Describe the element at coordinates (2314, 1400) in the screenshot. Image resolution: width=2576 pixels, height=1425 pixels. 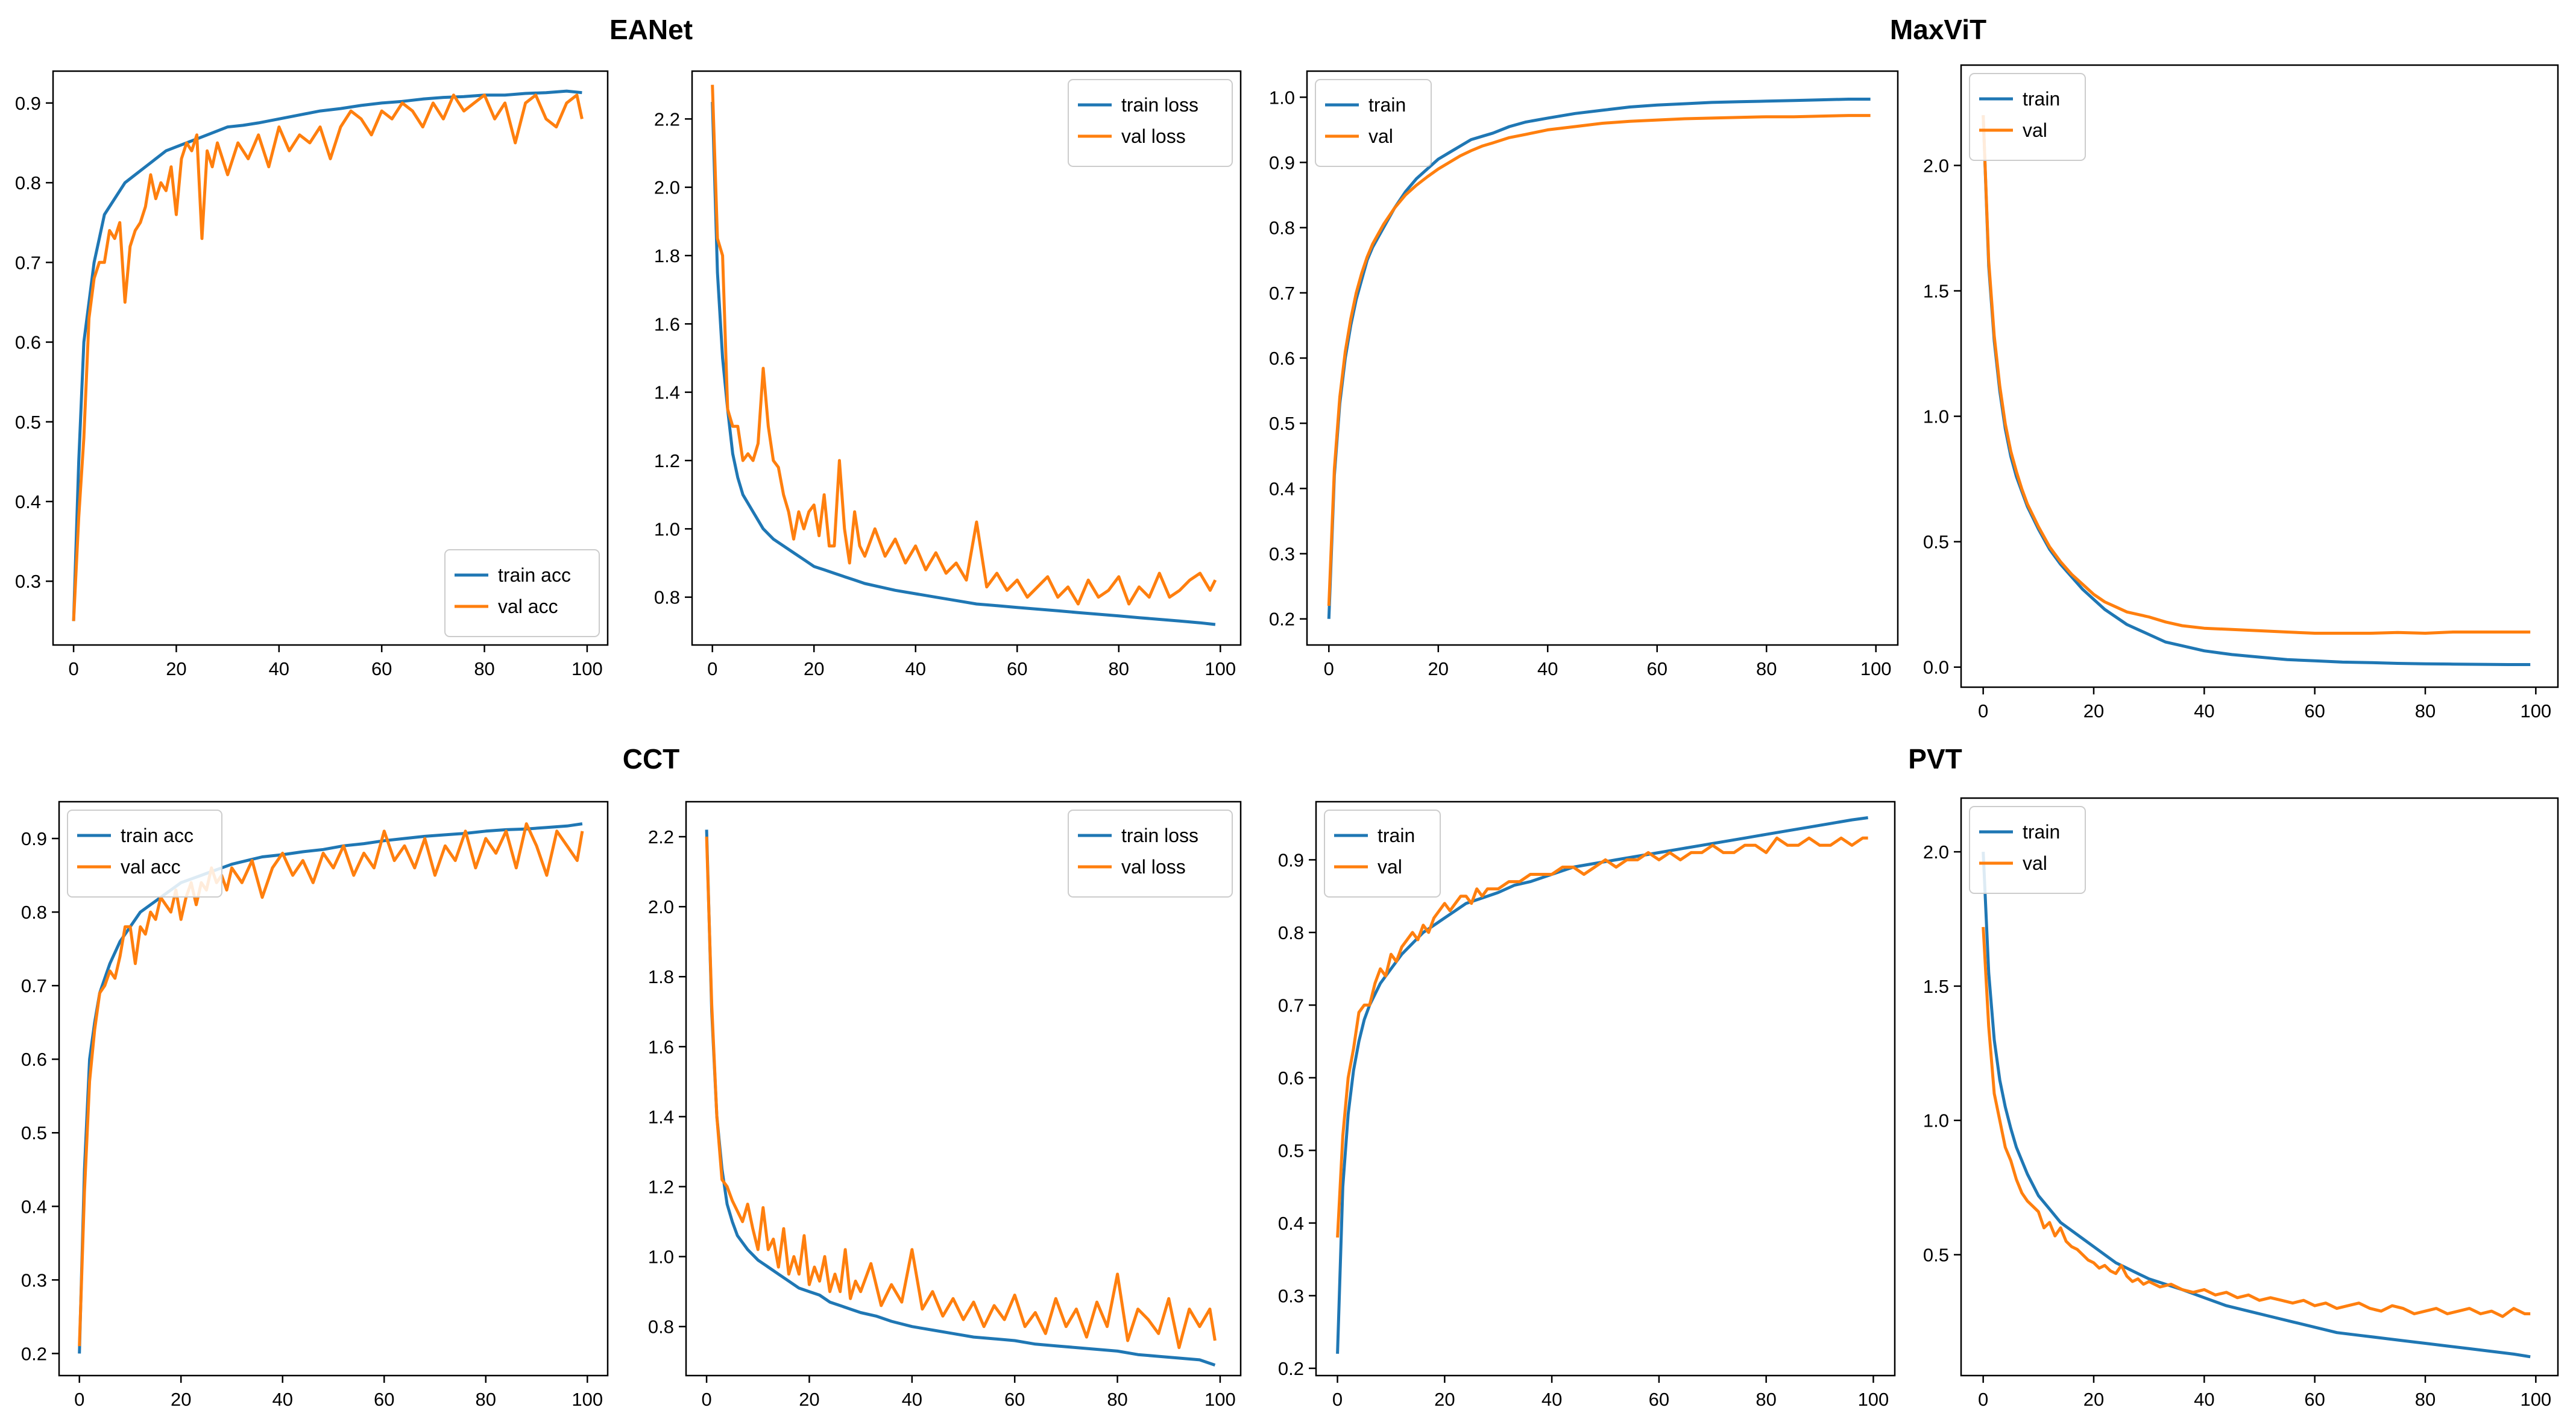
I see `pvt-loss-xtick-label: 60` at that location.